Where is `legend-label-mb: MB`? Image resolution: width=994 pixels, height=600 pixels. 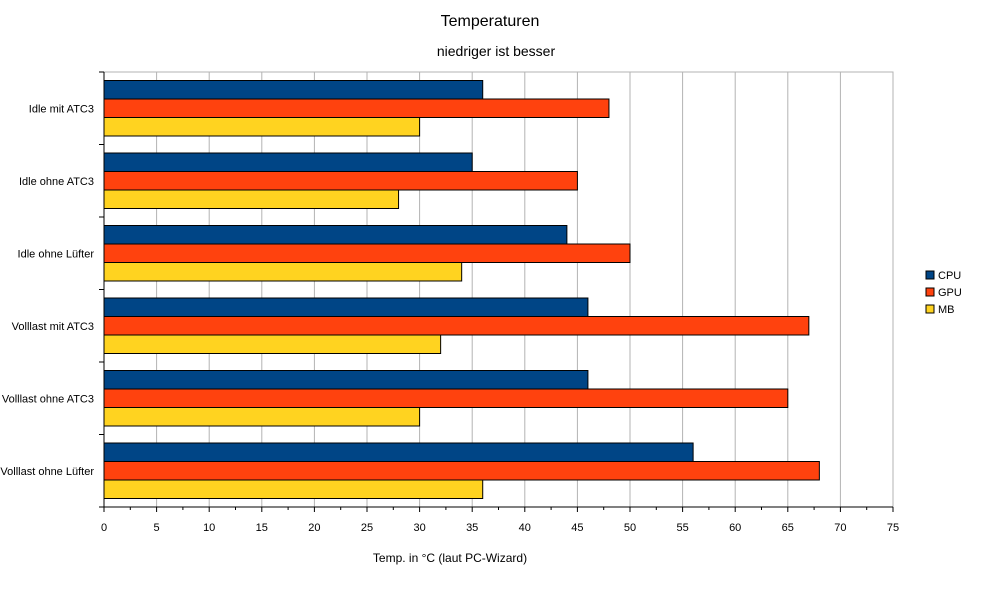 legend-label-mb: MB is located at coordinates (946, 310).